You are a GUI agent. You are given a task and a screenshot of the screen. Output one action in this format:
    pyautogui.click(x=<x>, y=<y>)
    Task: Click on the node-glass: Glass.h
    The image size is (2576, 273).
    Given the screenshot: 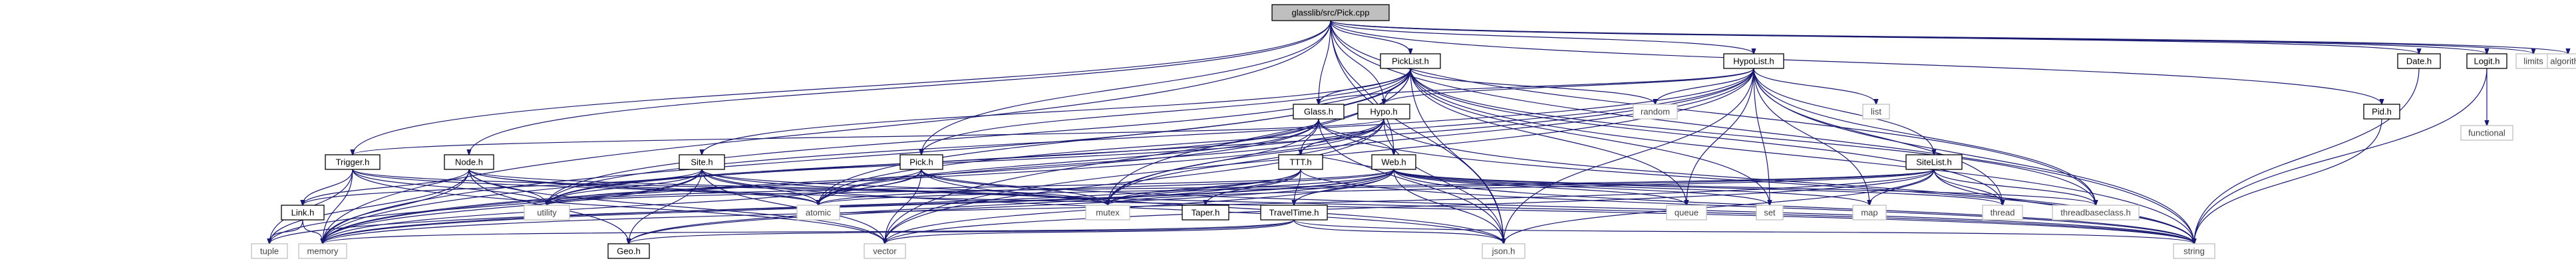 What is the action you would take?
    pyautogui.click(x=1319, y=112)
    